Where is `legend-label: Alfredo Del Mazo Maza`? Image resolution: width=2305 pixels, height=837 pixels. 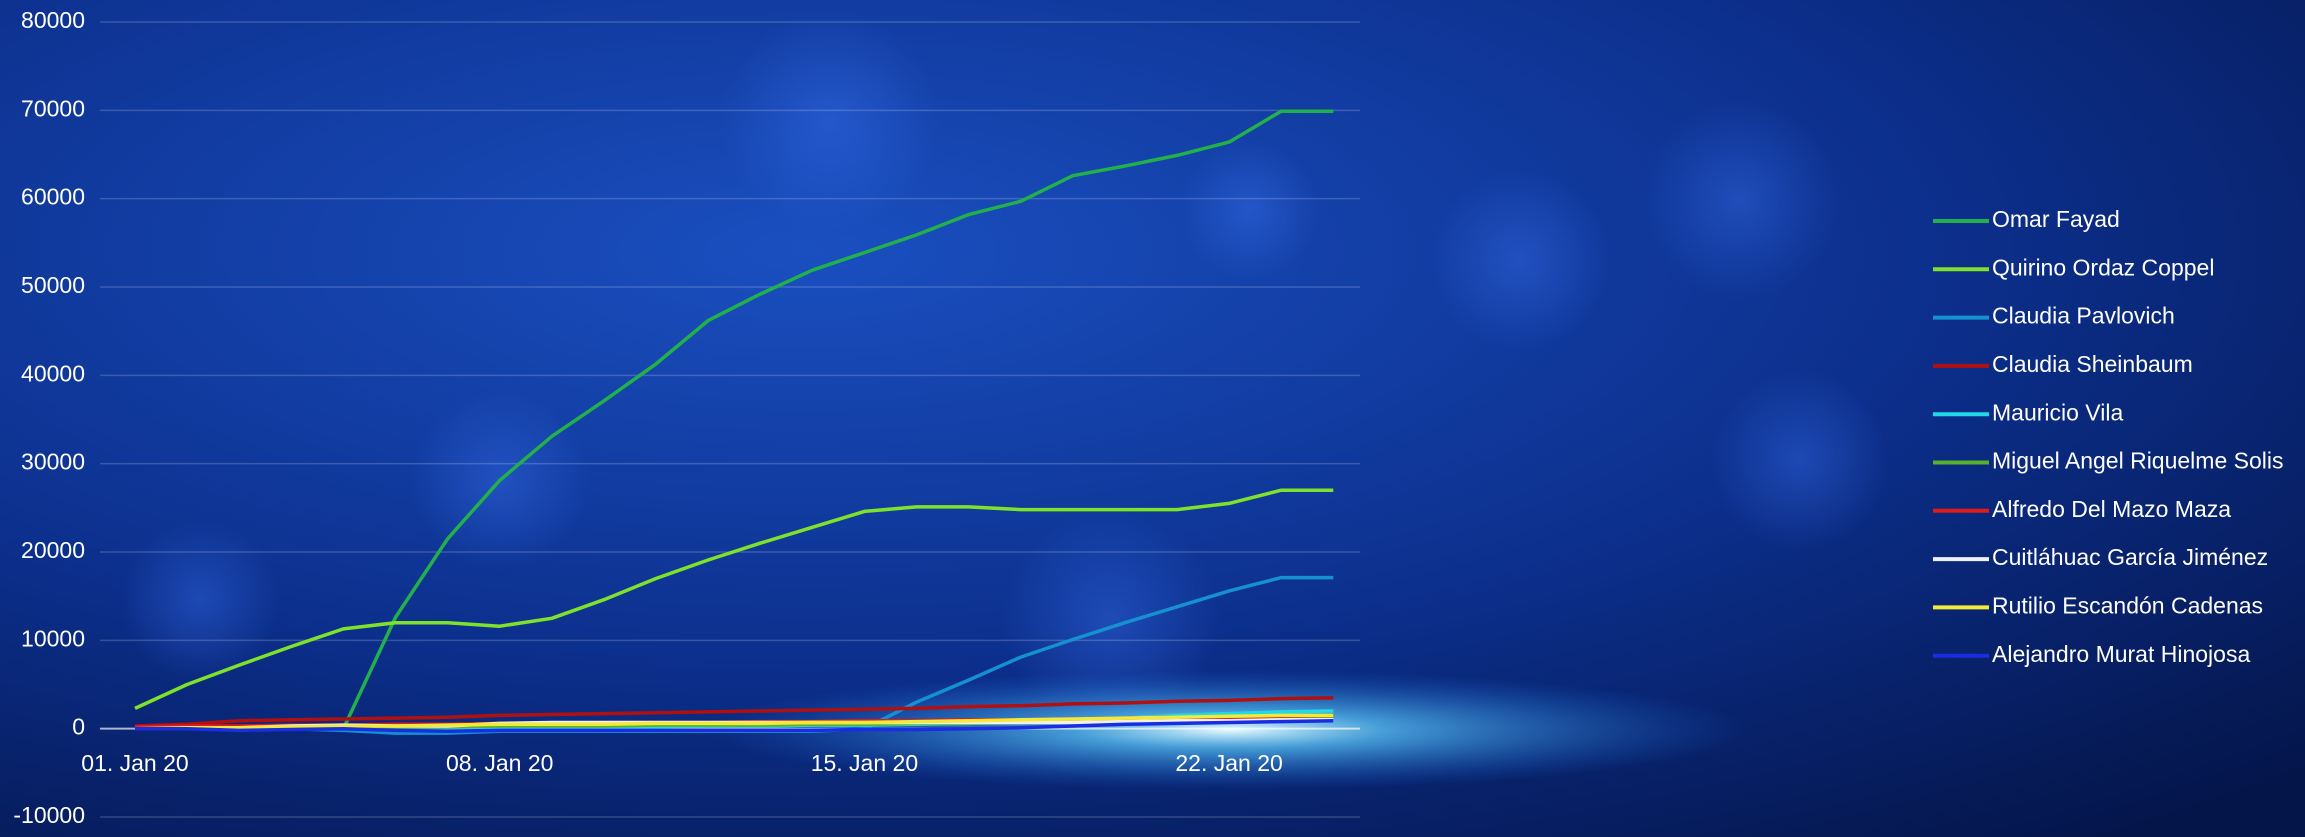 legend-label: Alfredo Del Mazo Maza is located at coordinates (2111, 509).